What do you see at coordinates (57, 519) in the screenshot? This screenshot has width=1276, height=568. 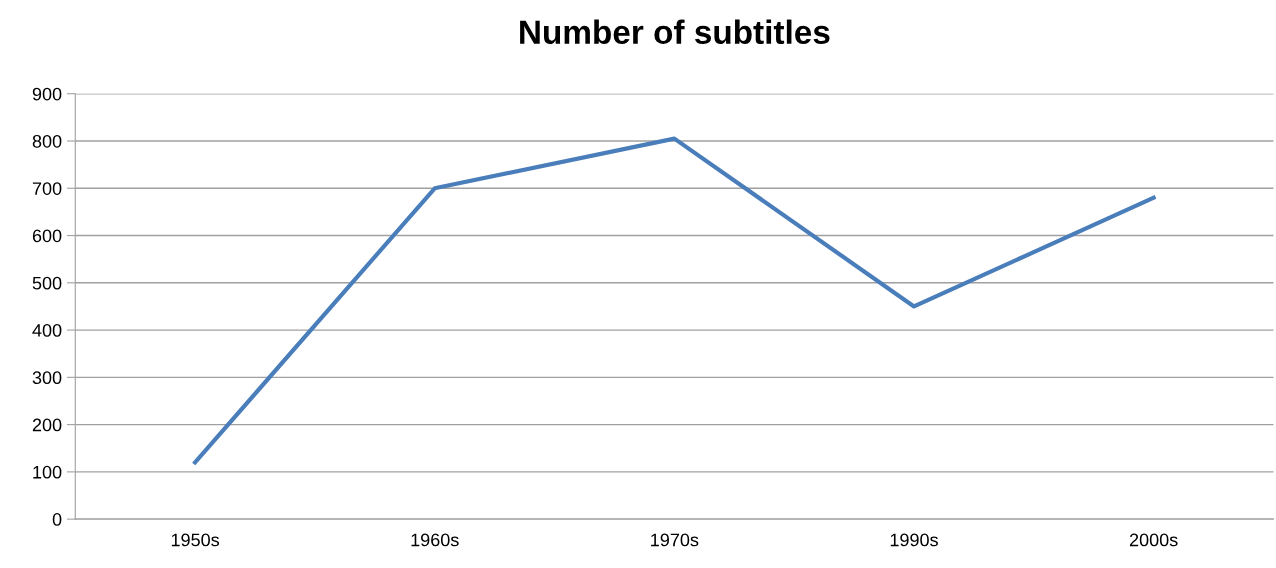 I see `y-tick-label: 0` at bounding box center [57, 519].